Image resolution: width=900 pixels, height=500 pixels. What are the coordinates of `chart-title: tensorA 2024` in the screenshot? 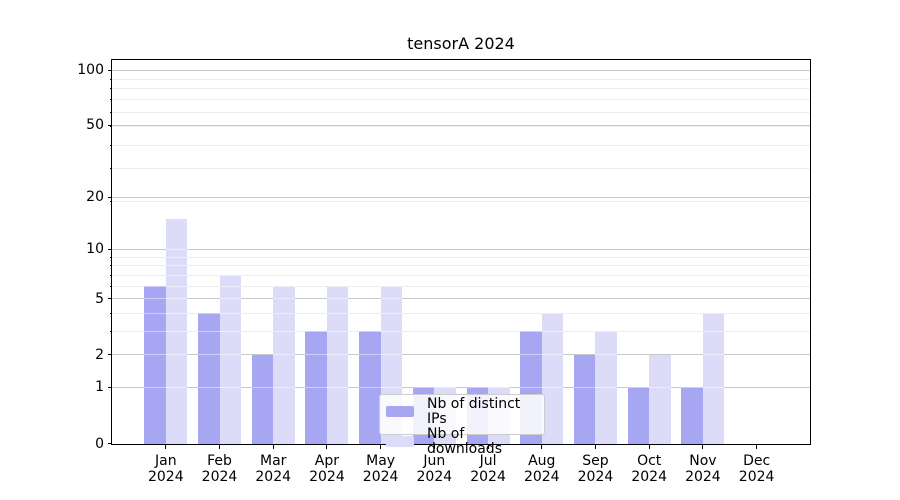 It's located at (461, 43).